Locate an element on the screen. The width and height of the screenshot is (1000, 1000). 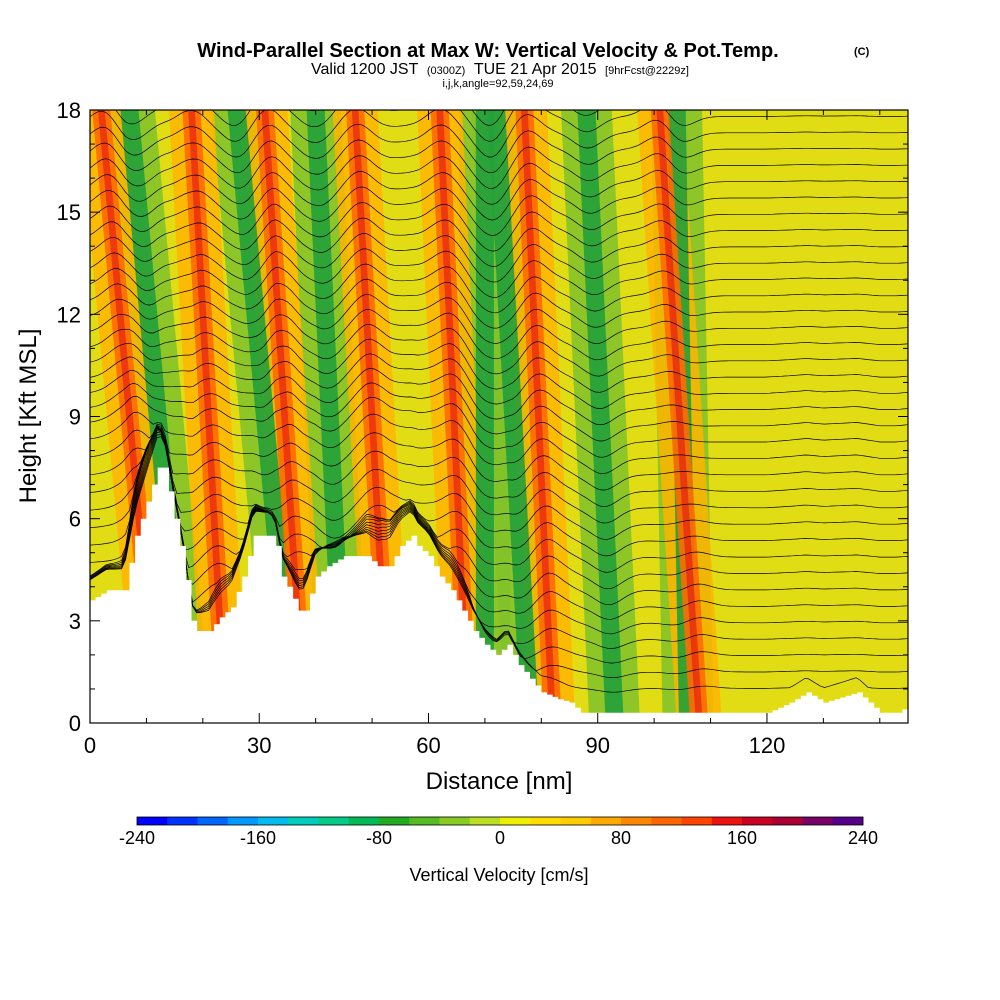
x-tick-label: 60 is located at coordinates (428, 745).